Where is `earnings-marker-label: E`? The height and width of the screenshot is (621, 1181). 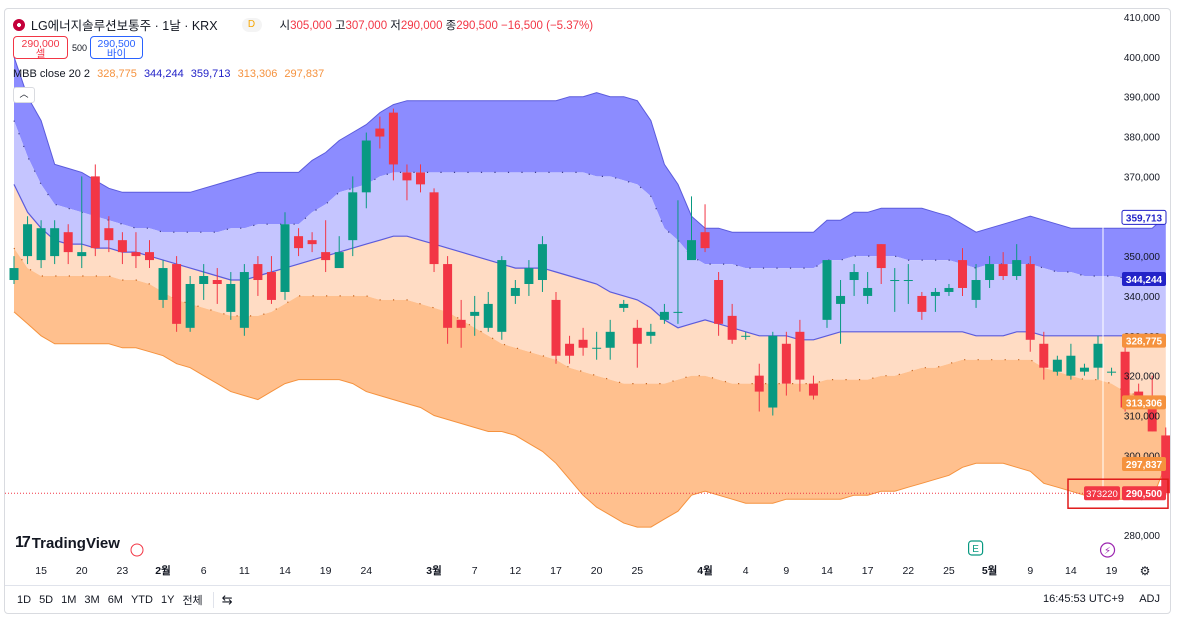 earnings-marker-label: E is located at coordinates (975, 549).